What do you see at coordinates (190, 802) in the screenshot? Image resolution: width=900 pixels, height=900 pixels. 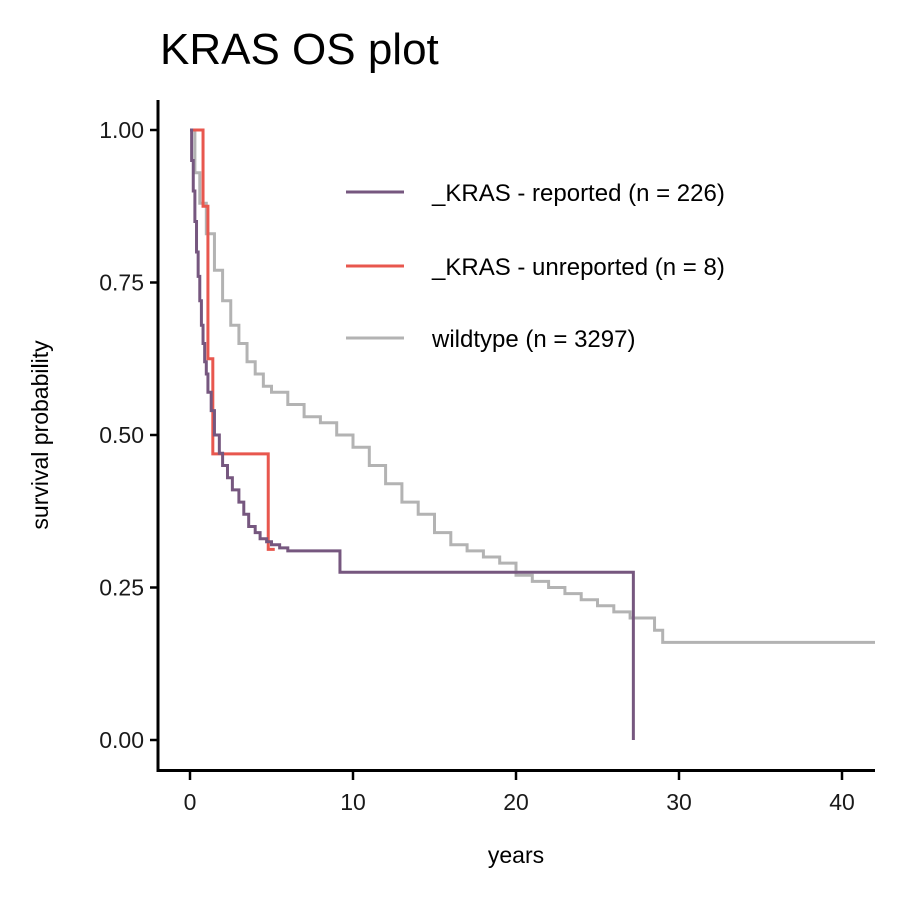 I see `x-tick-label: 0` at bounding box center [190, 802].